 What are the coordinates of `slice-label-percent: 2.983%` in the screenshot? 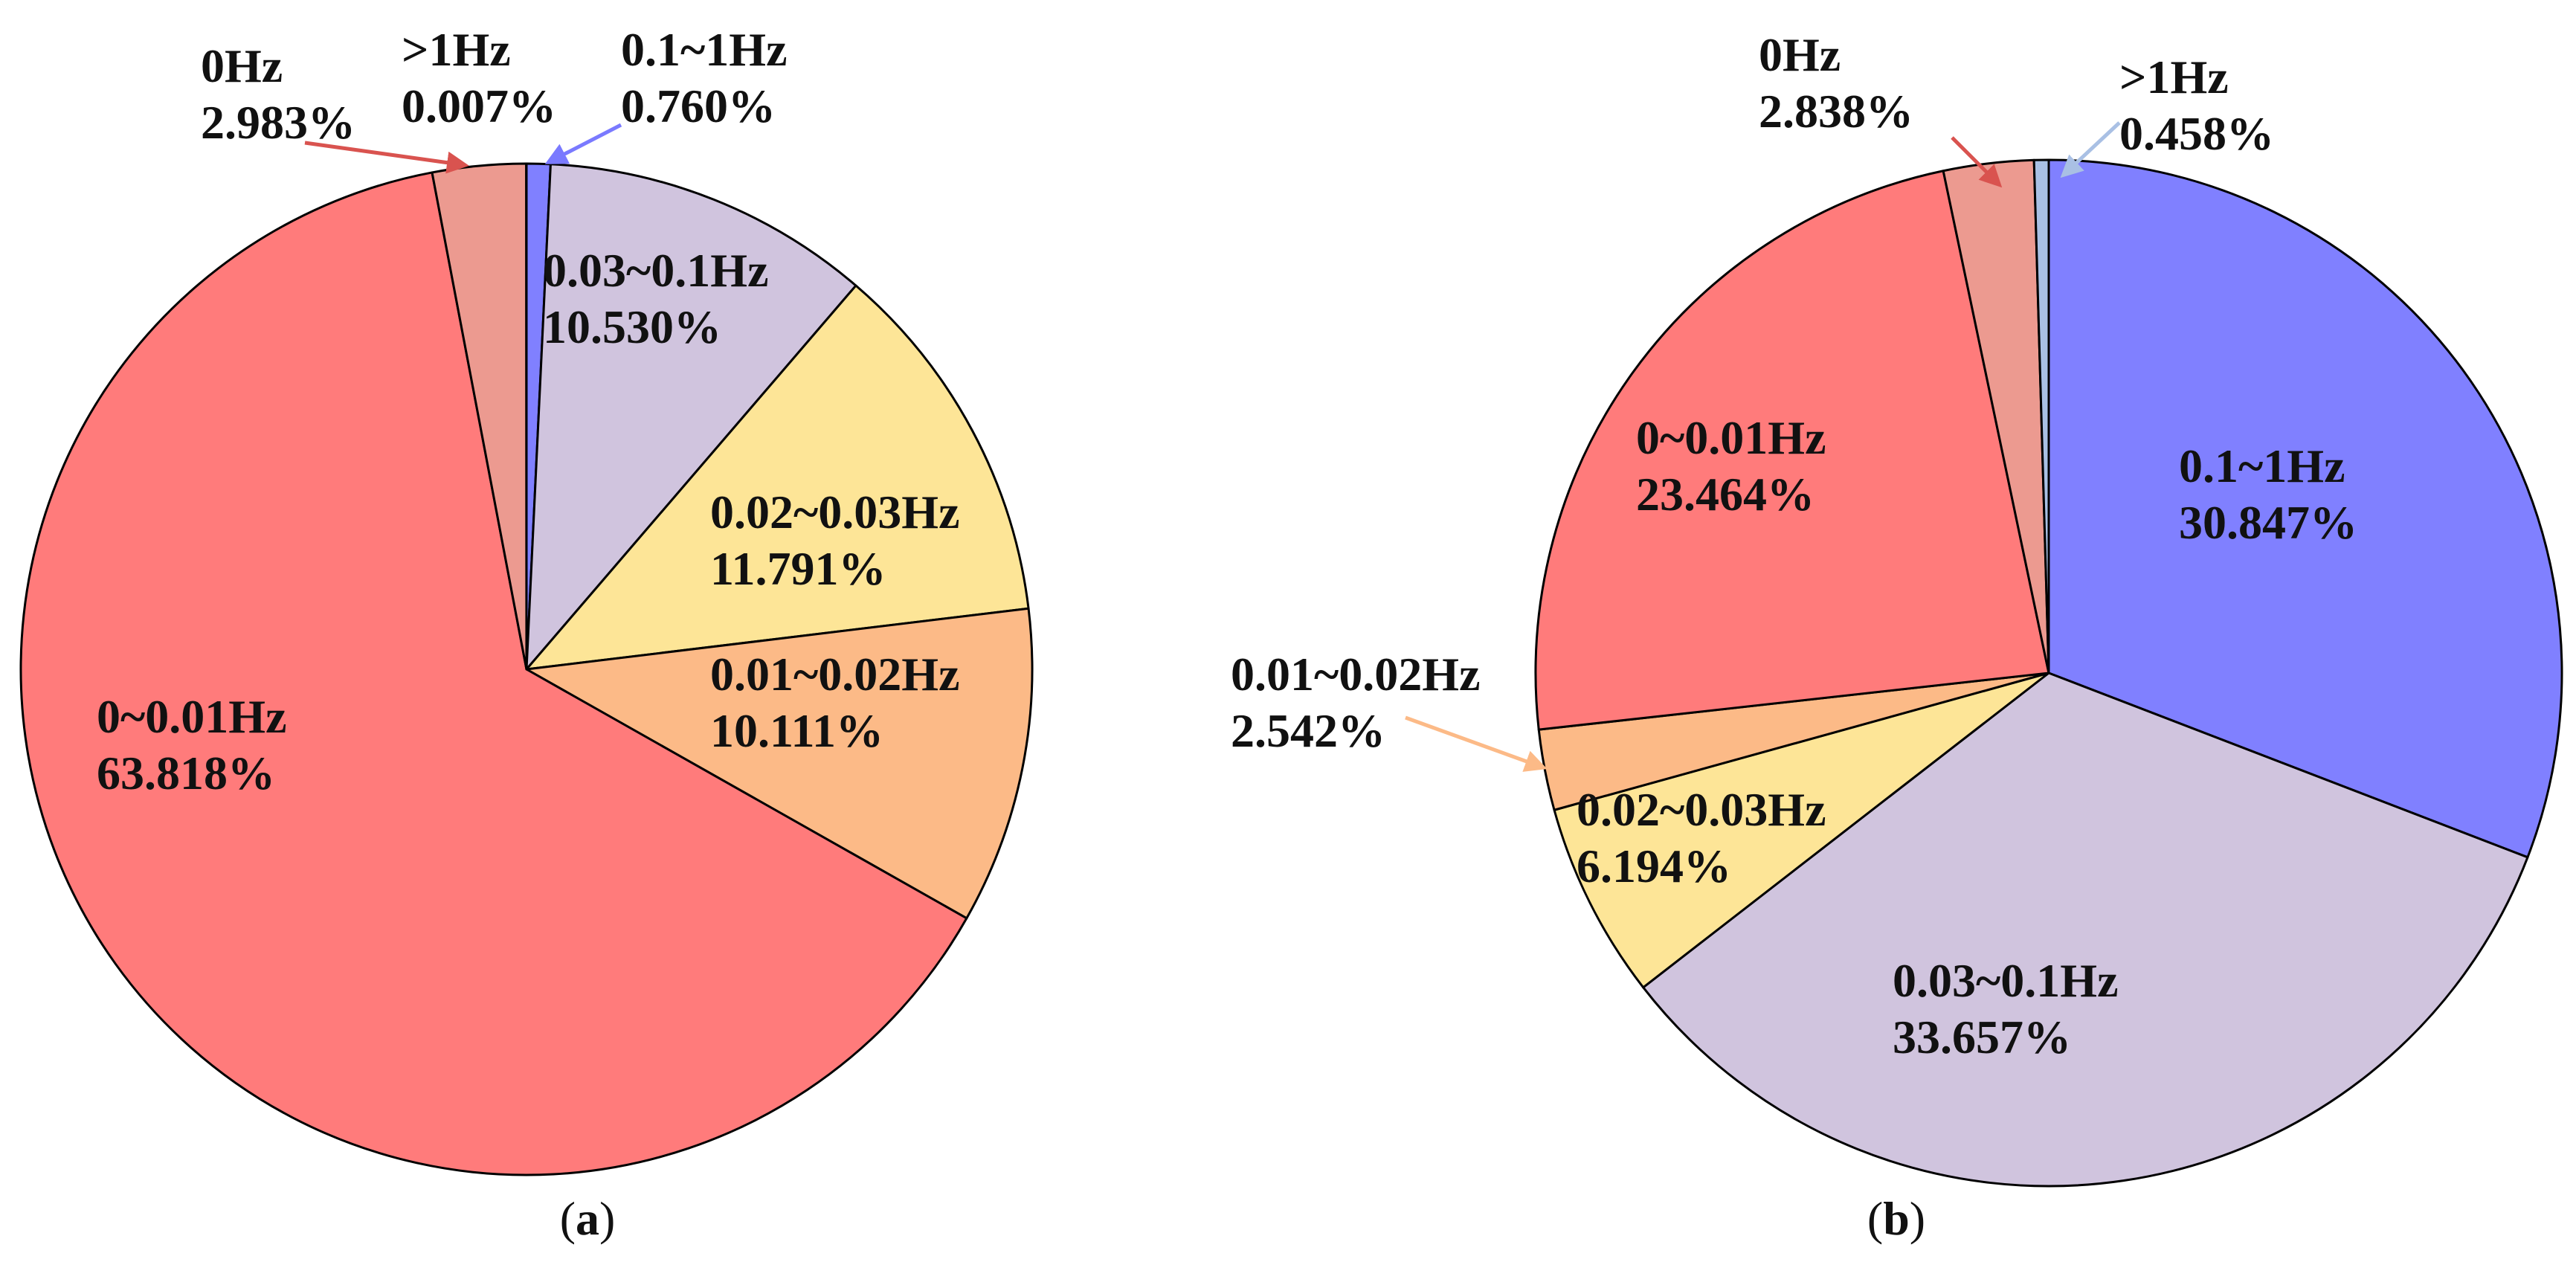 It's located at (278, 122).